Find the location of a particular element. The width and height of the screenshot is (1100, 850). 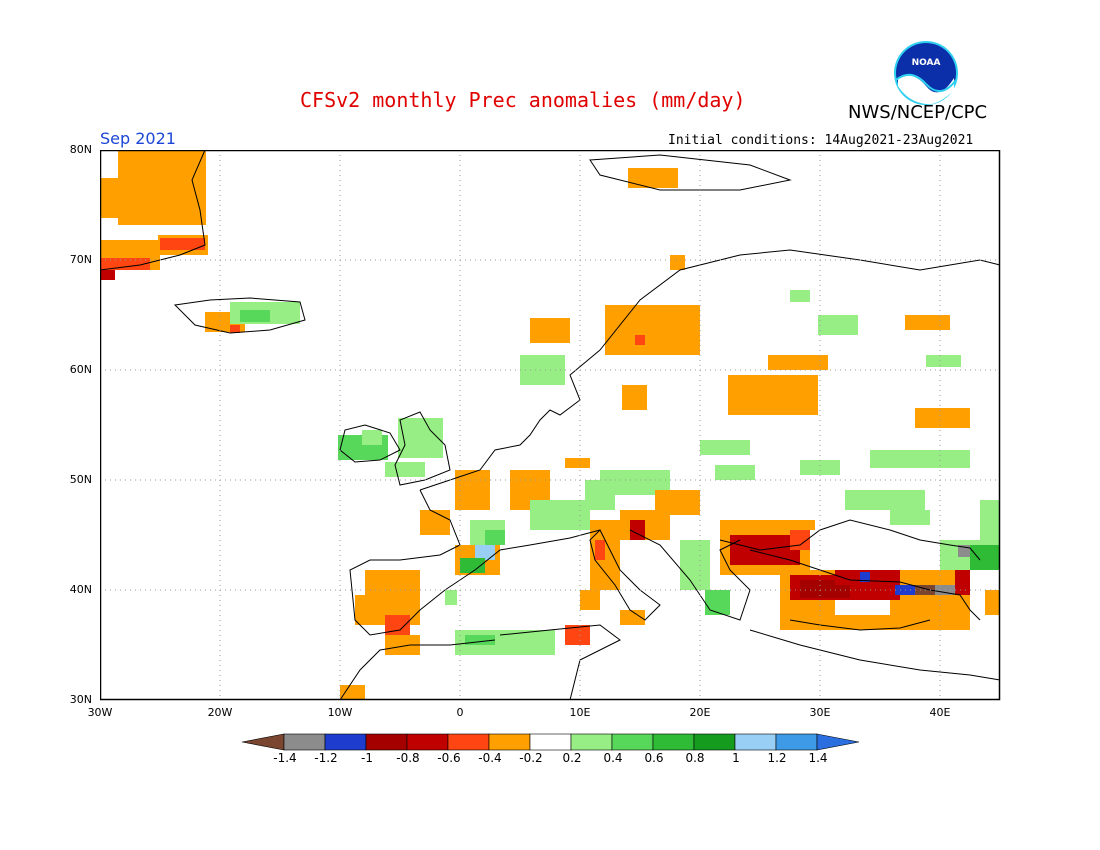

colorbar is located at coordinates (550, 742).